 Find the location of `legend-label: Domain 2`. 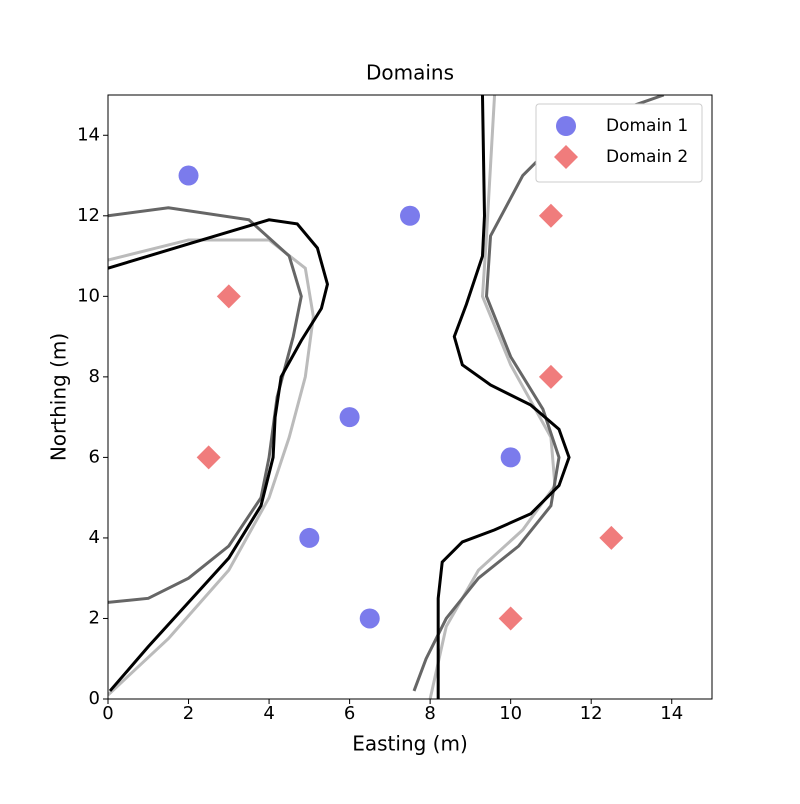

legend-label: Domain 2 is located at coordinates (647, 157).